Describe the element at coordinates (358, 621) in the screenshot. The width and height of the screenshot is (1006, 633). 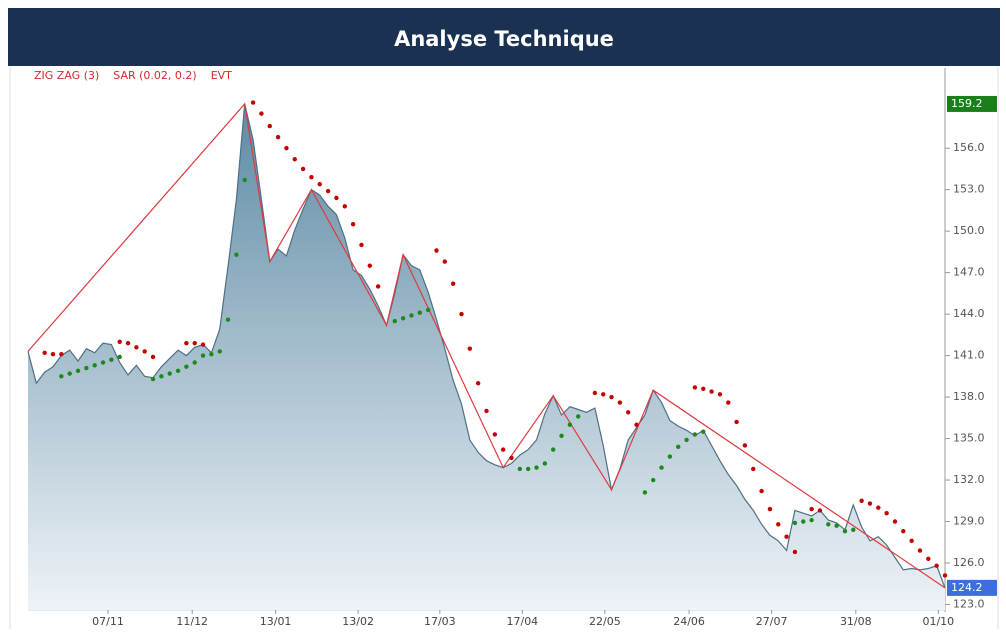
I see `x-tick-label: 13/02` at that location.